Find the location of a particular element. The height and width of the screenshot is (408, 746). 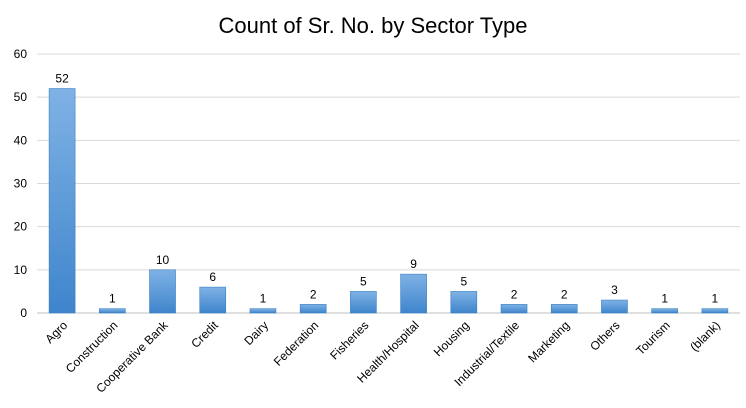

data-label: 9 is located at coordinates (413, 264).